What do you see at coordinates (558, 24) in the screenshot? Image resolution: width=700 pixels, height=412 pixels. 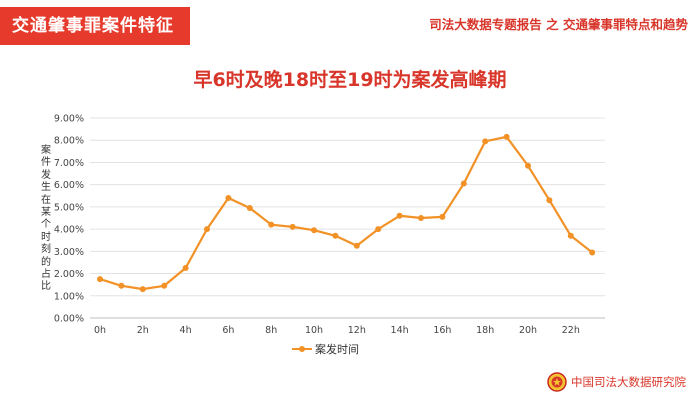 I see `report-title: 司法大数据专题报告 之 交通肇事罪特点和趋势` at bounding box center [558, 24].